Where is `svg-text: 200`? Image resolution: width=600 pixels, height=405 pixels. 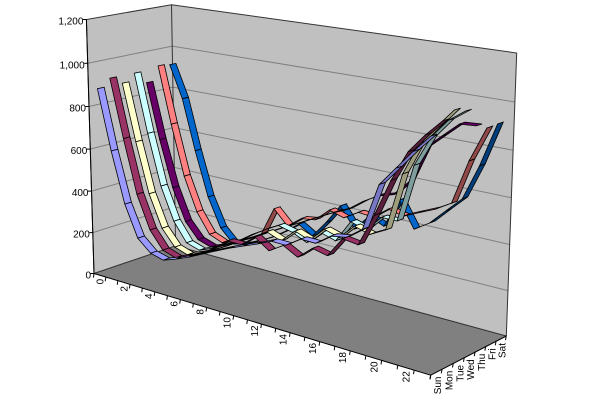 svg-text: 200 is located at coordinates (81, 235).